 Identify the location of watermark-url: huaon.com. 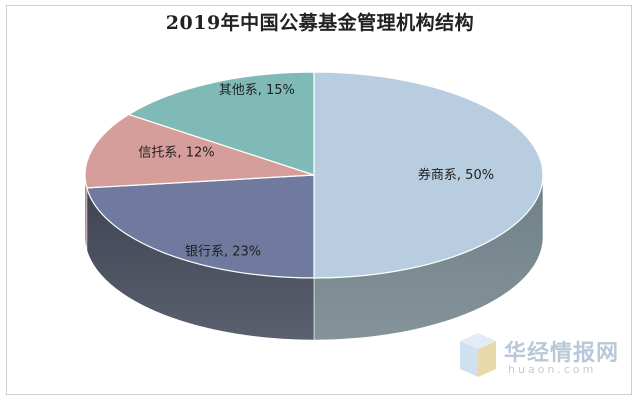
(552, 369).